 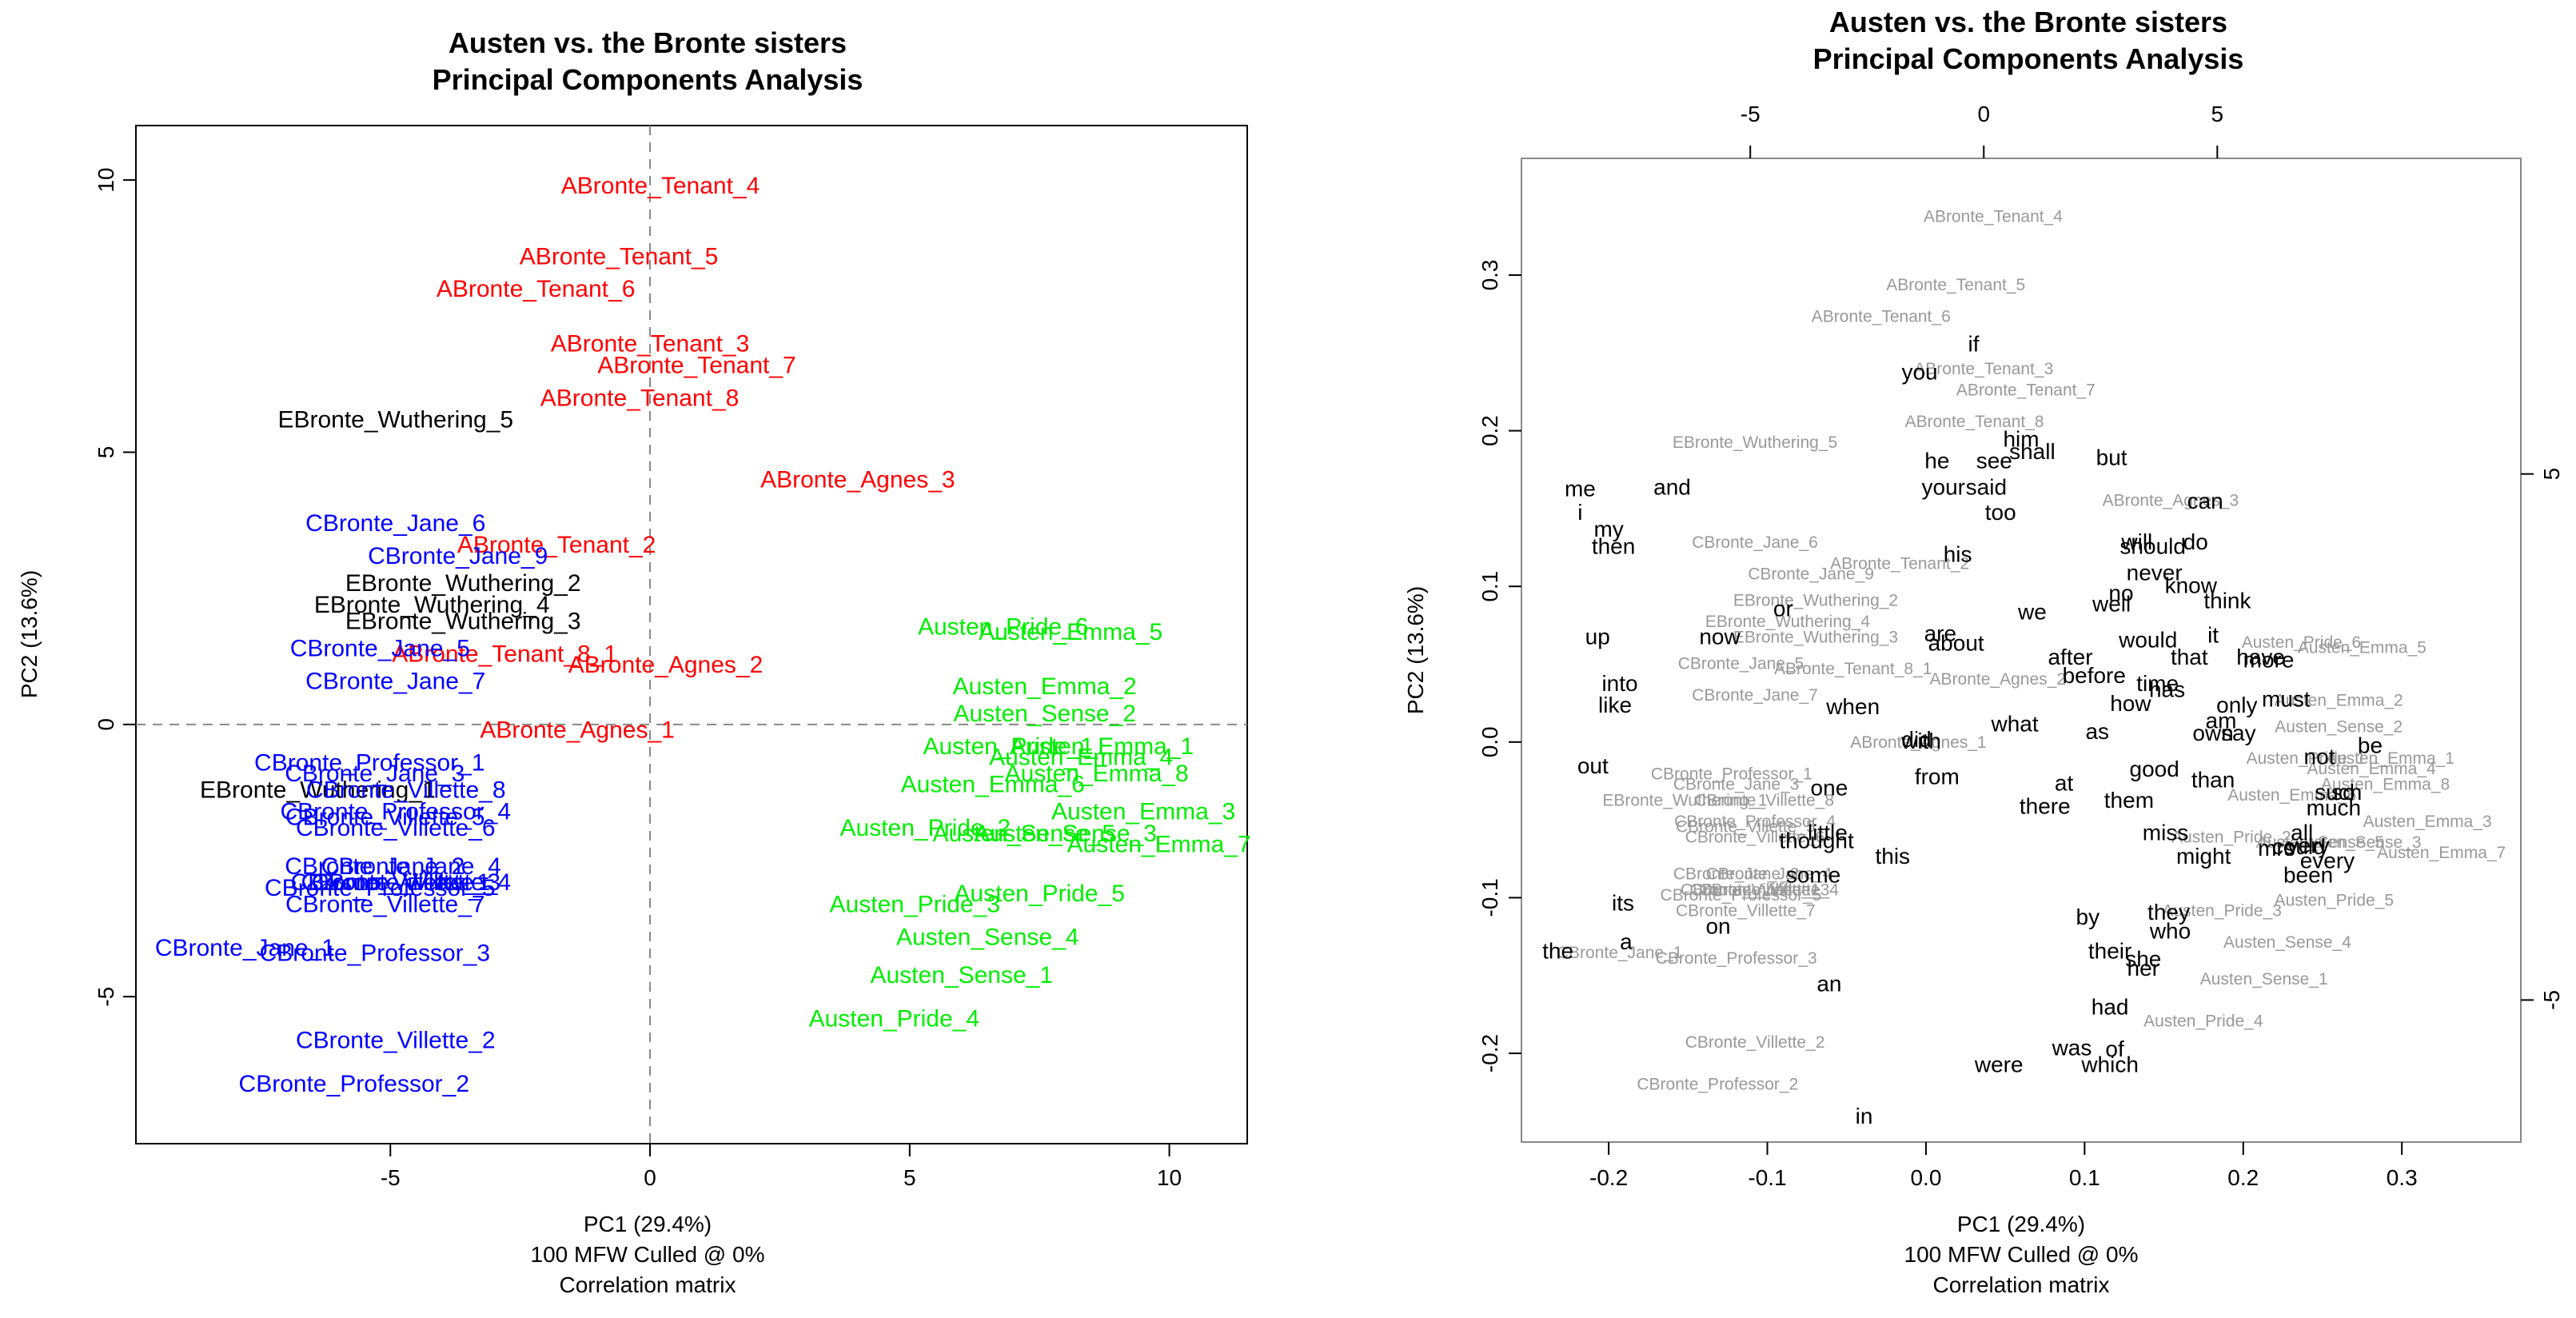 What do you see at coordinates (395, 420) in the screenshot?
I see `sample-label-ebronte-wuthering-5: EBronte_Wuthering_5` at bounding box center [395, 420].